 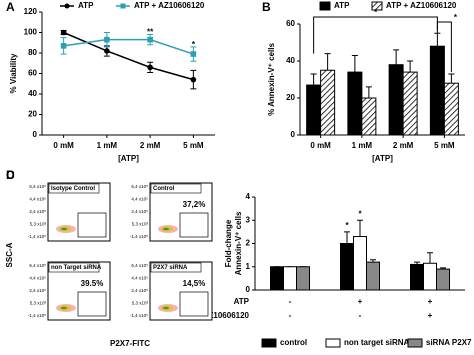 I want to click on y-axis-label: SSC-A, so click(x=9, y=254).